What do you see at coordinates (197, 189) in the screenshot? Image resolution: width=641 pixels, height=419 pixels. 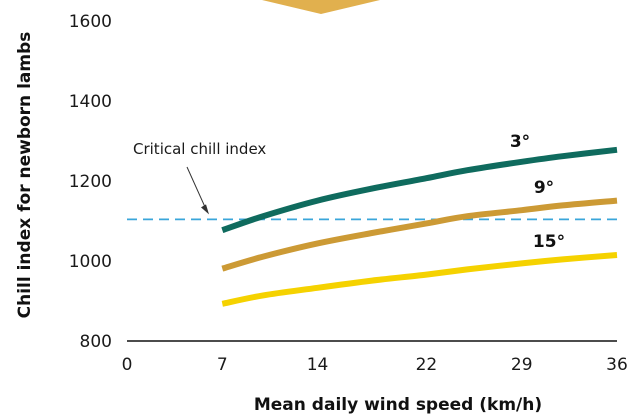 I see `annotation-arrow-shaft` at bounding box center [197, 189].